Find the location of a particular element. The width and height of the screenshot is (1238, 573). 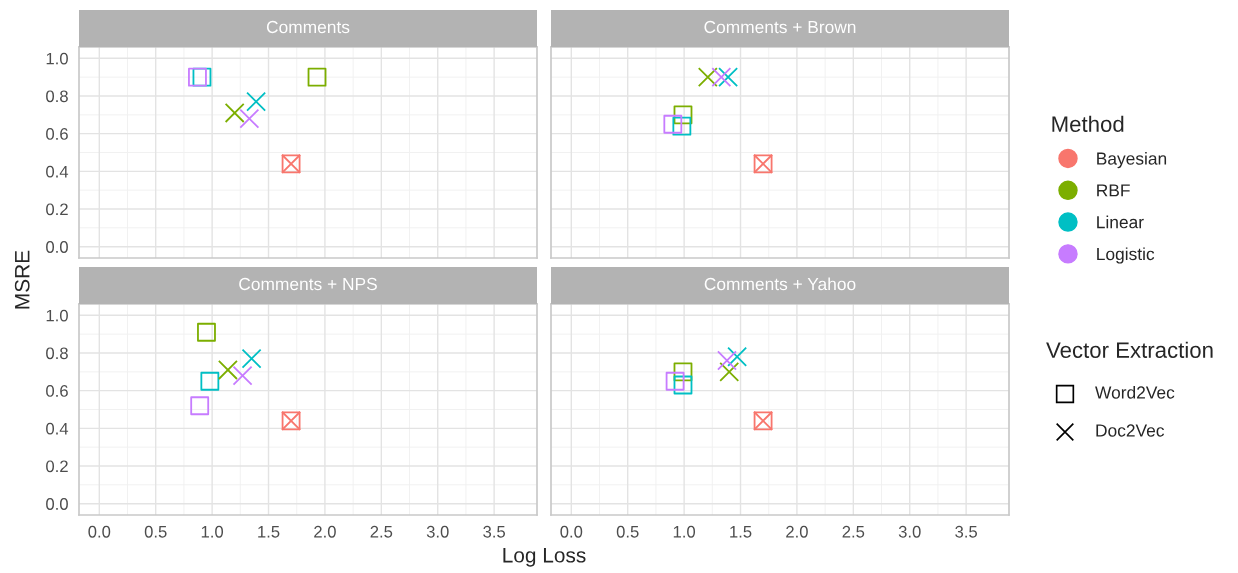

y-axis-title: MSRE is located at coordinates (22, 279).